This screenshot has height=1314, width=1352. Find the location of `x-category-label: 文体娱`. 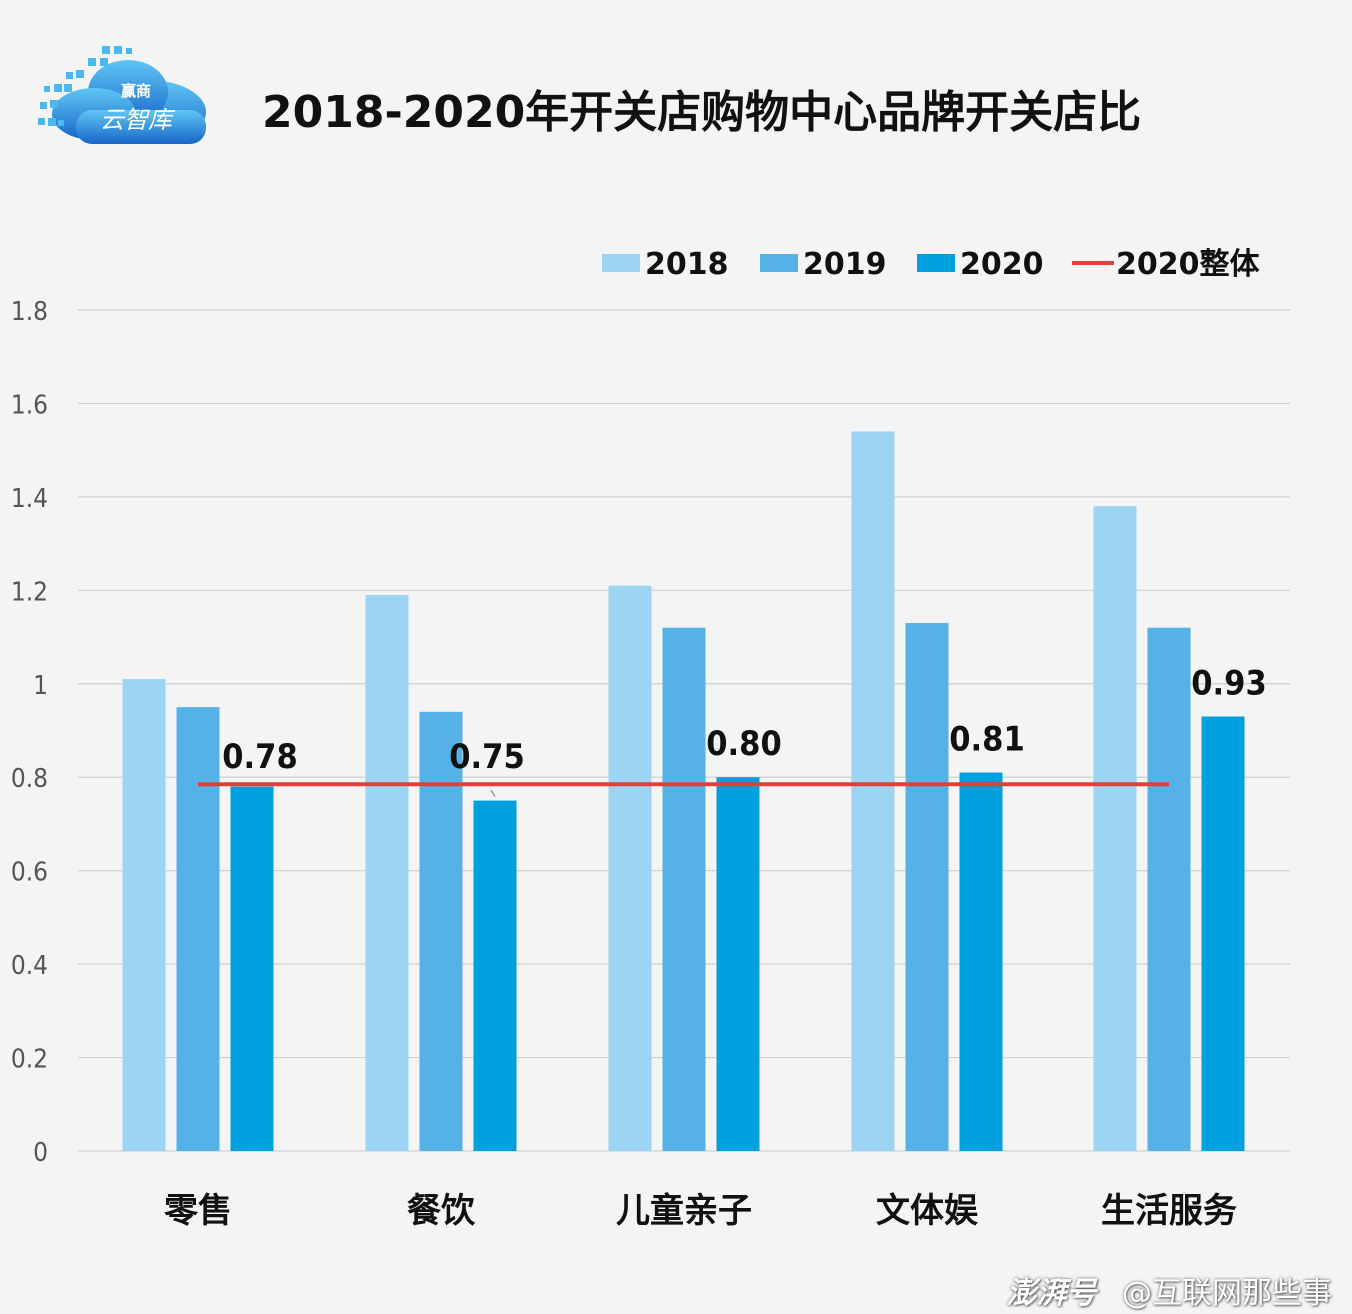

x-category-label: 文体娱 is located at coordinates (927, 1211).